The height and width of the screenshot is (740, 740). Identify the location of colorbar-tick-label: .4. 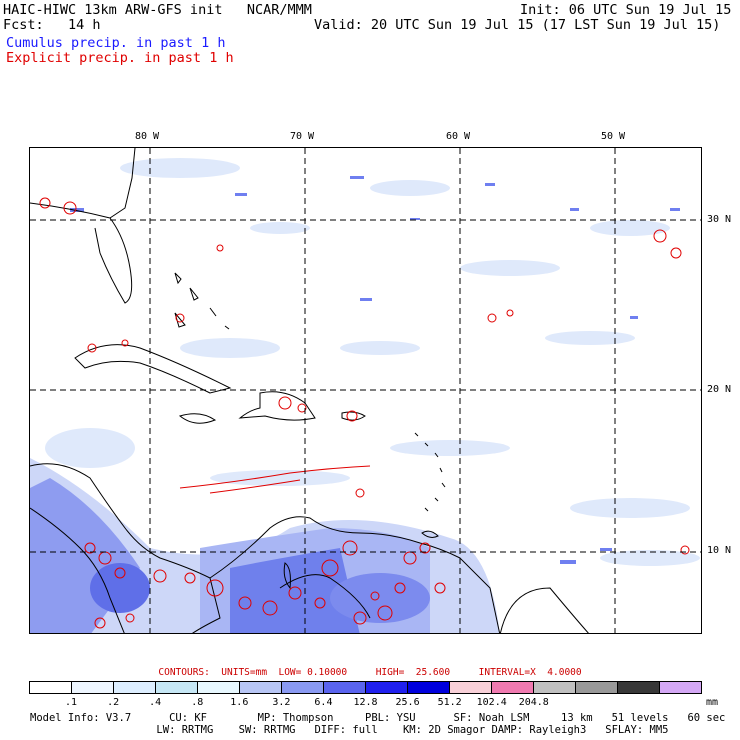
(155, 702).